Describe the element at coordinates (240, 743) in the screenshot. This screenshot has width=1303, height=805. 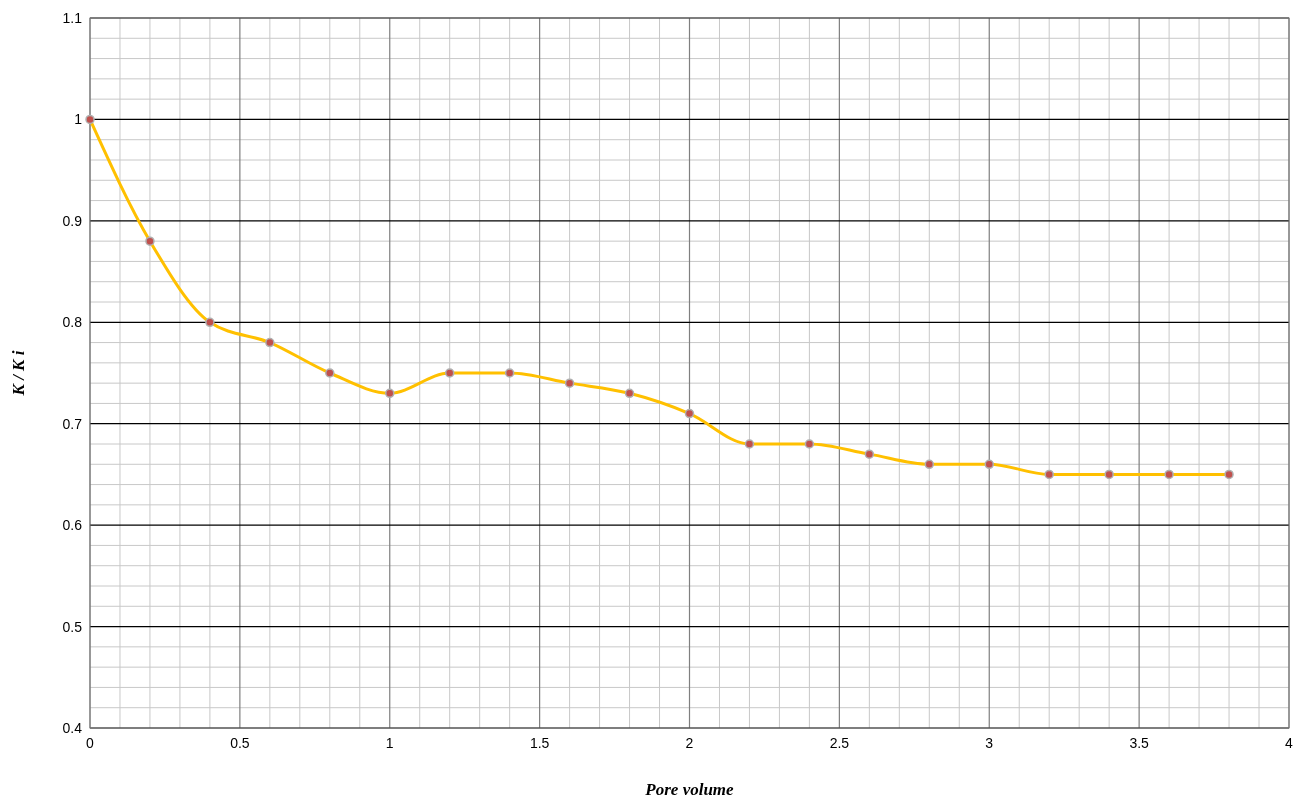
I see `x-tick-label: 0.5` at that location.